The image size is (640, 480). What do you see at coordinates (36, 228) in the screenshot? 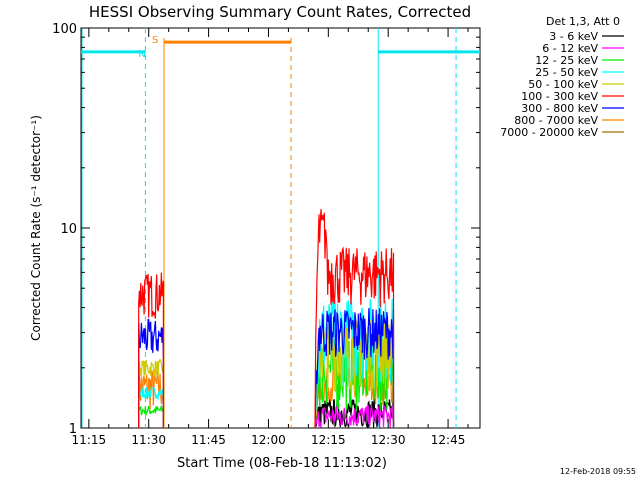
I see `y-axis-label: Corrected Count Rate (s⁻¹ detector⁻¹)` at bounding box center [36, 228].